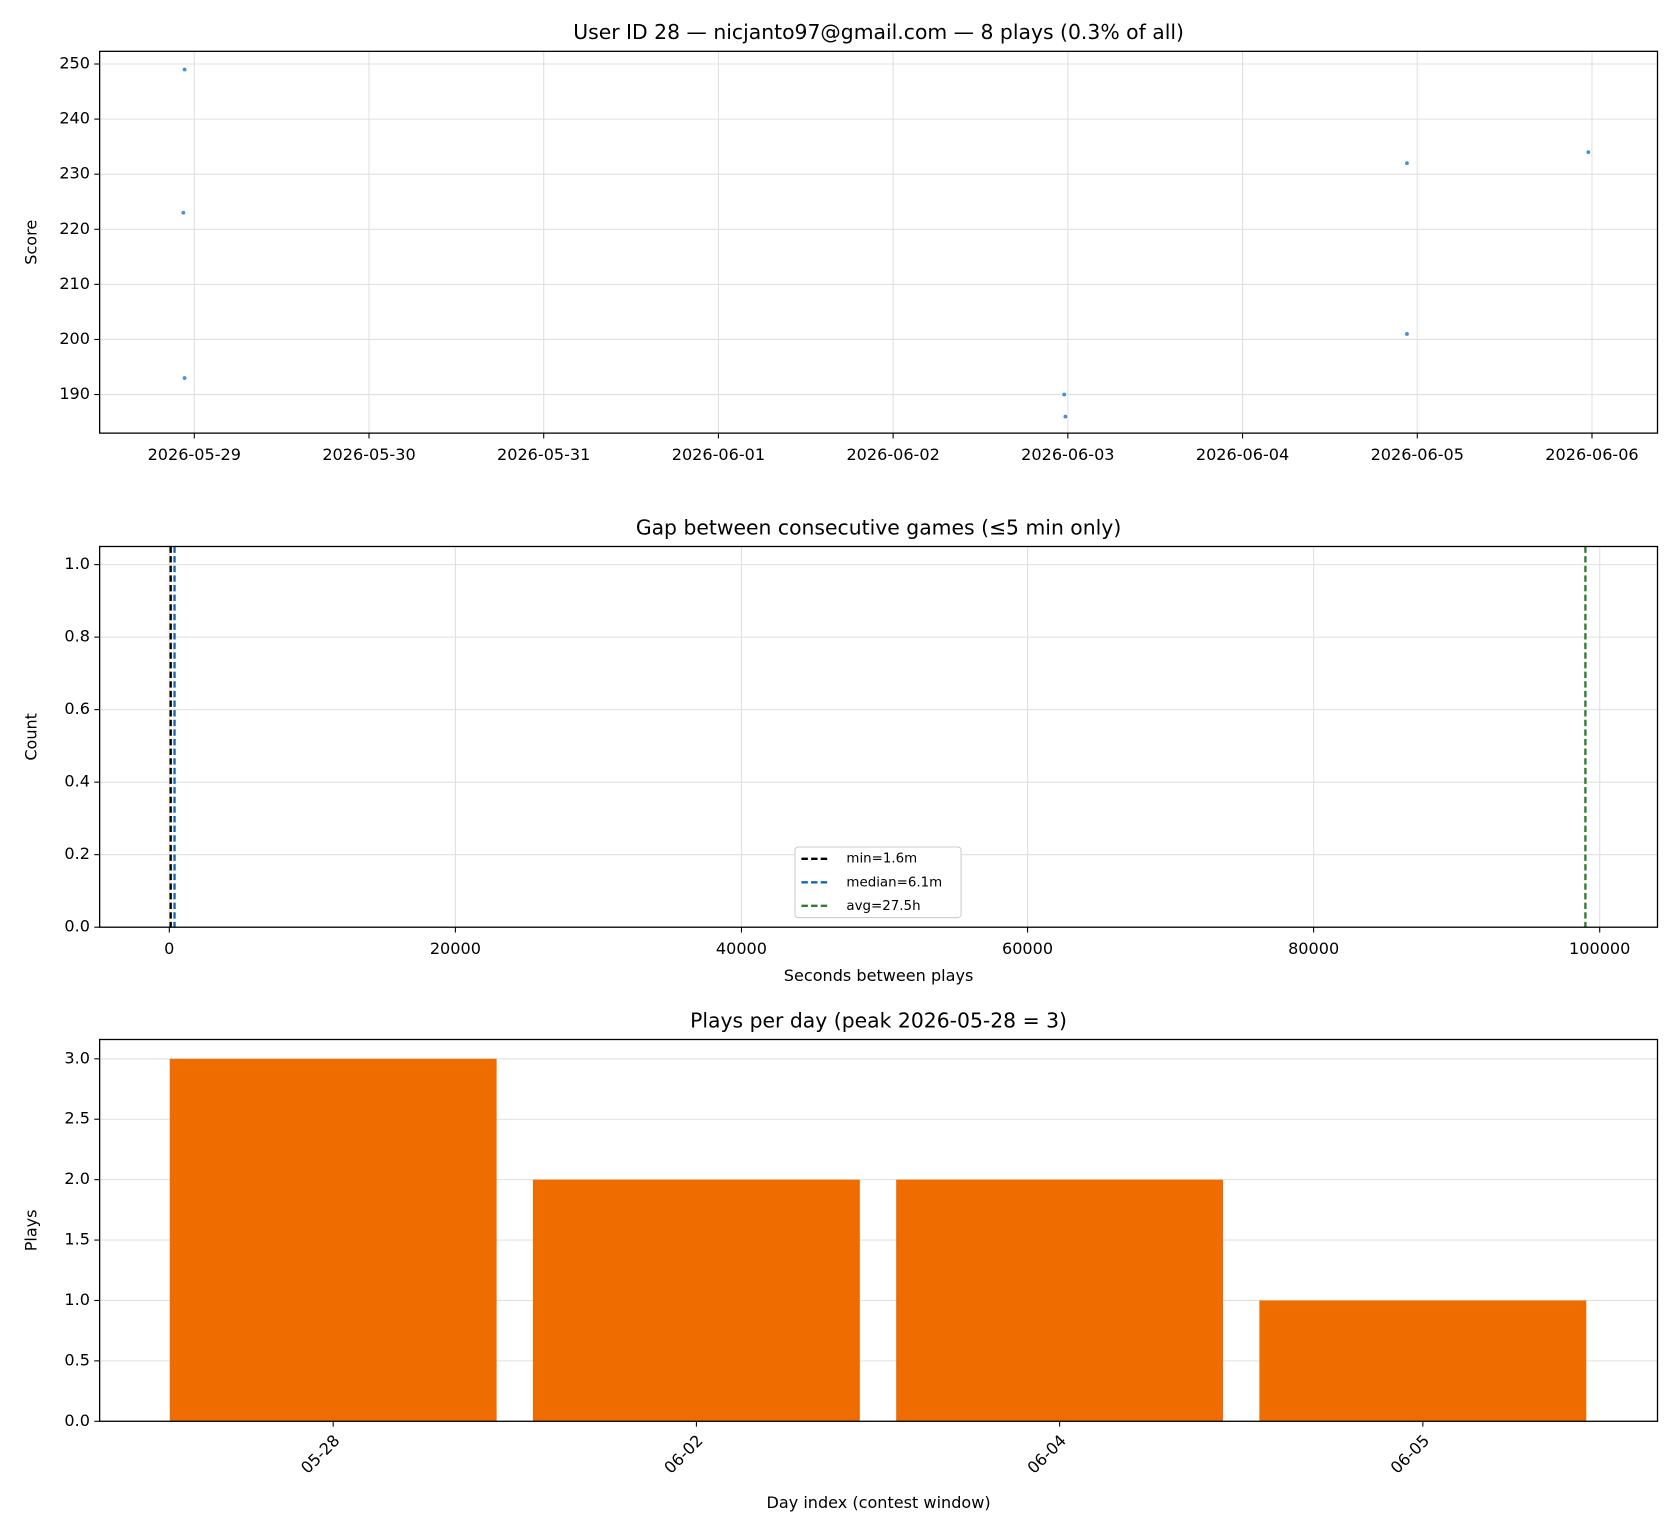 This screenshot has height=1540, width=1680. Describe the element at coordinates (718, 454) in the screenshot. I see `x-tick-label: 2026-06-01` at that location.